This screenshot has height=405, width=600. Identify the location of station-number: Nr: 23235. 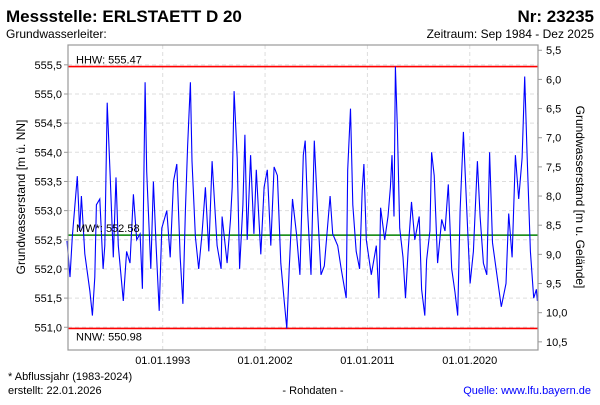
(555, 16).